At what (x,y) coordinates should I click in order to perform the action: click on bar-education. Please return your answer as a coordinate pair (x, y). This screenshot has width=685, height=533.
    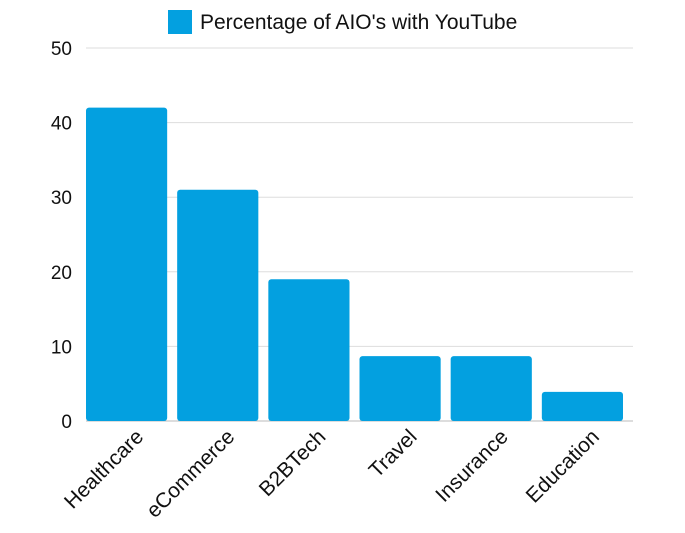
    Looking at the image, I should click on (582, 406).